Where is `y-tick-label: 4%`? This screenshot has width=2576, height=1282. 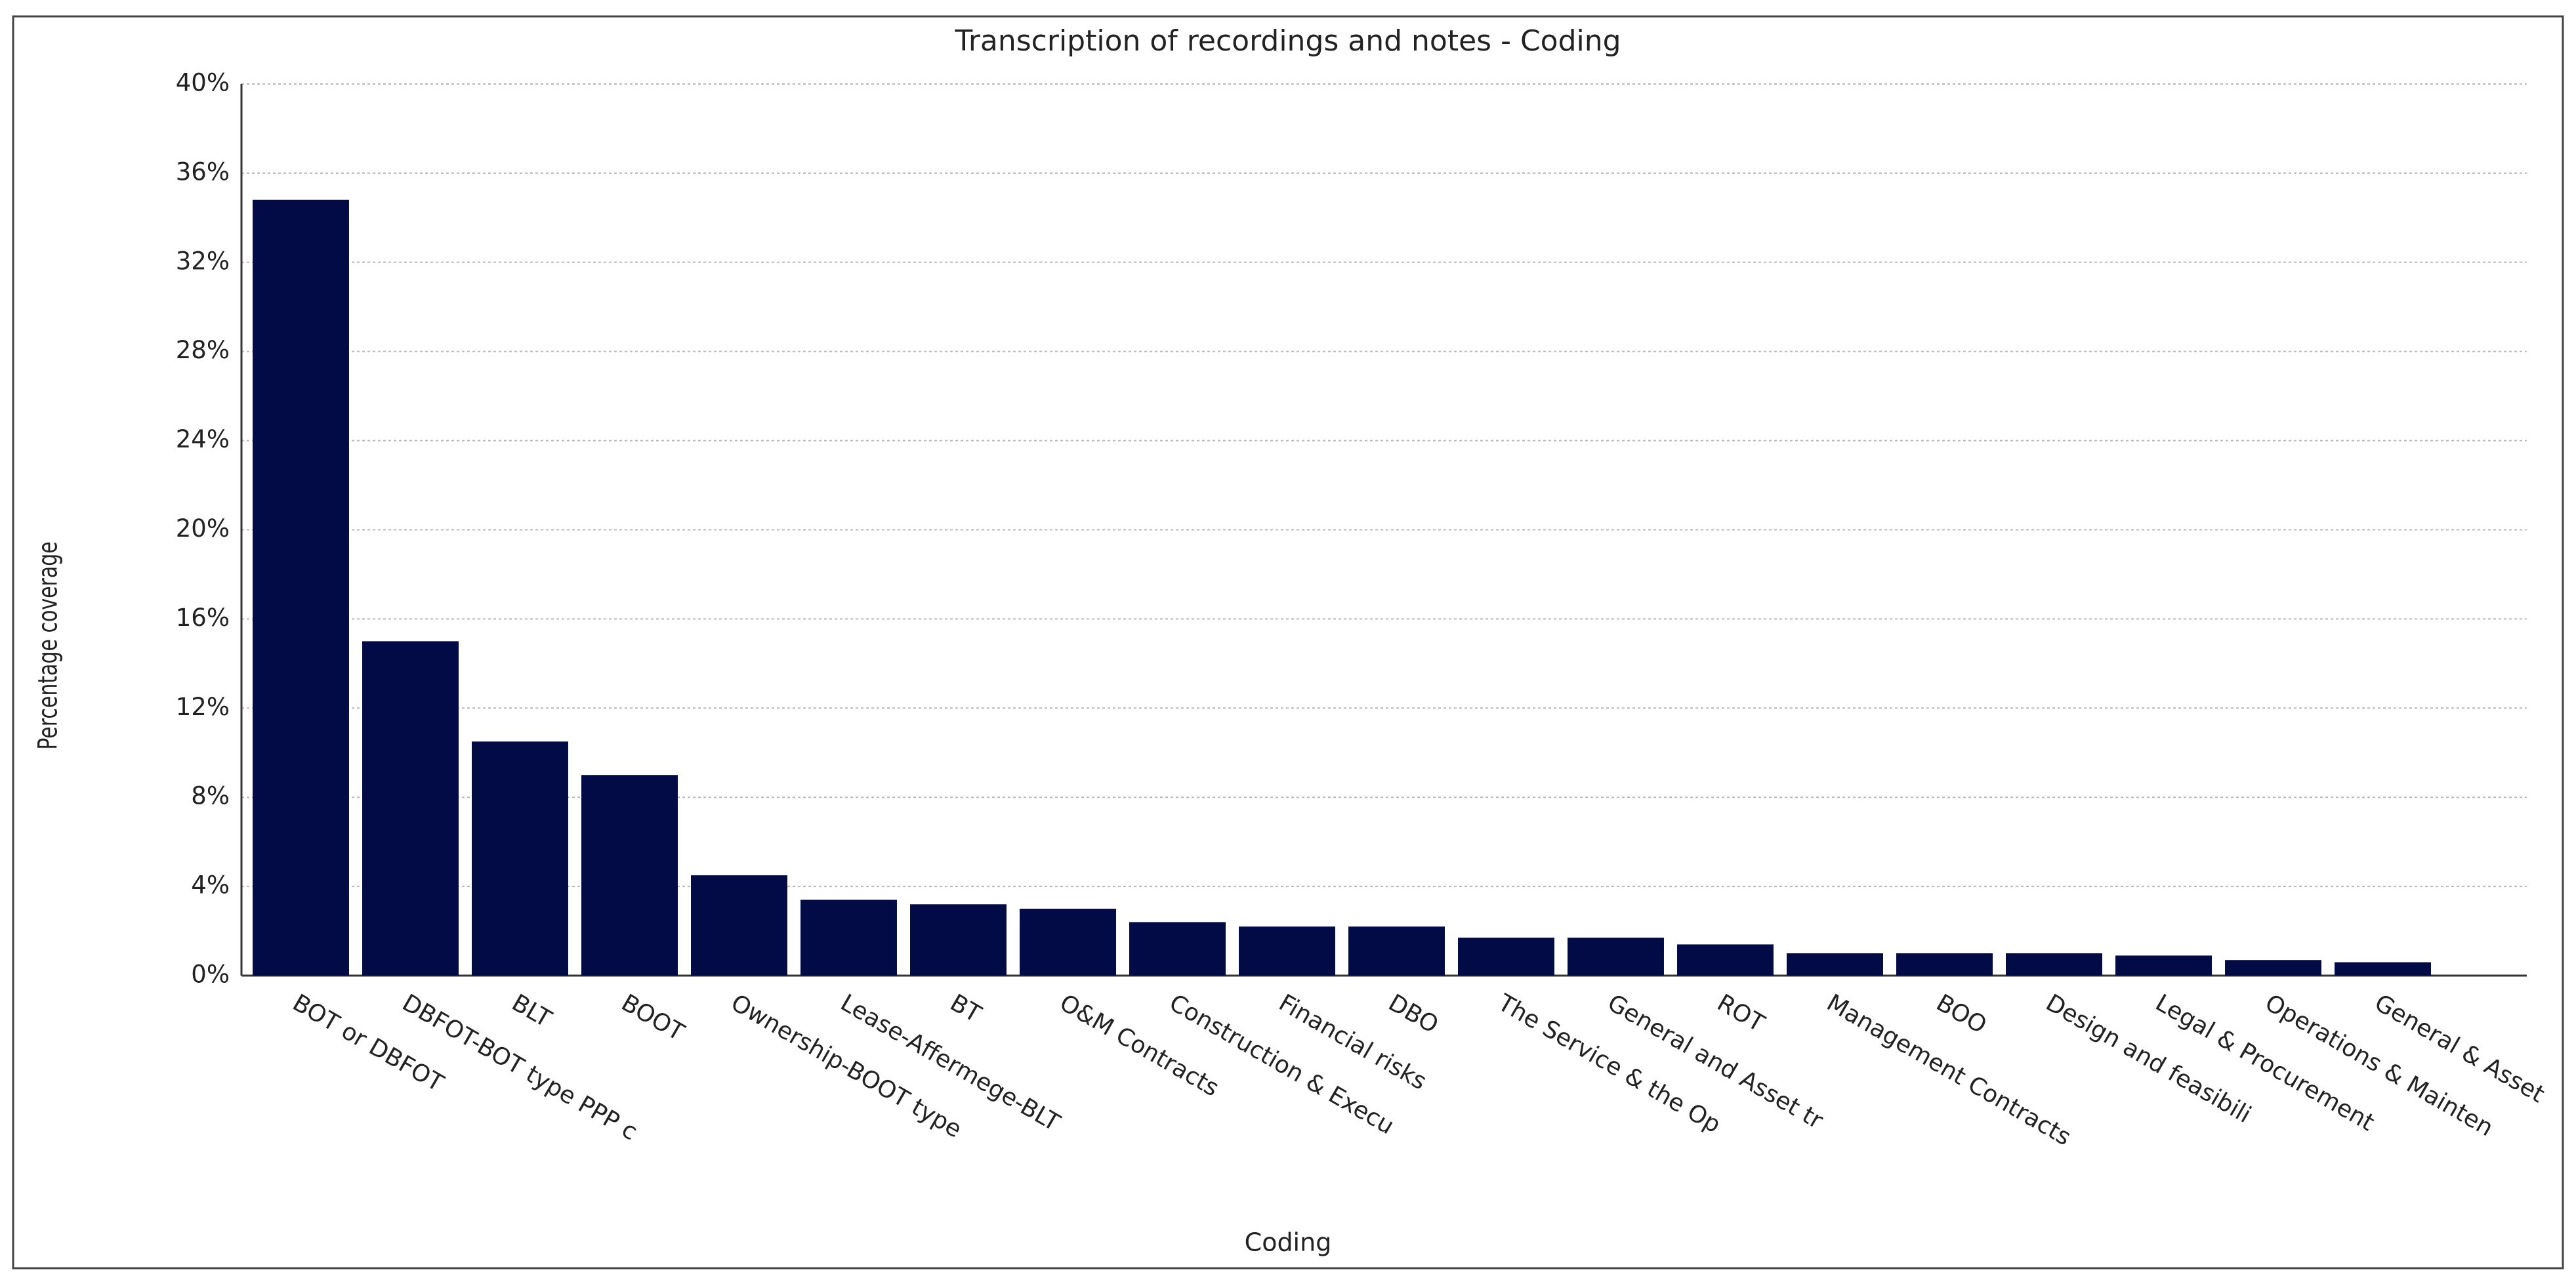 y-tick-label: 4% is located at coordinates (210, 885).